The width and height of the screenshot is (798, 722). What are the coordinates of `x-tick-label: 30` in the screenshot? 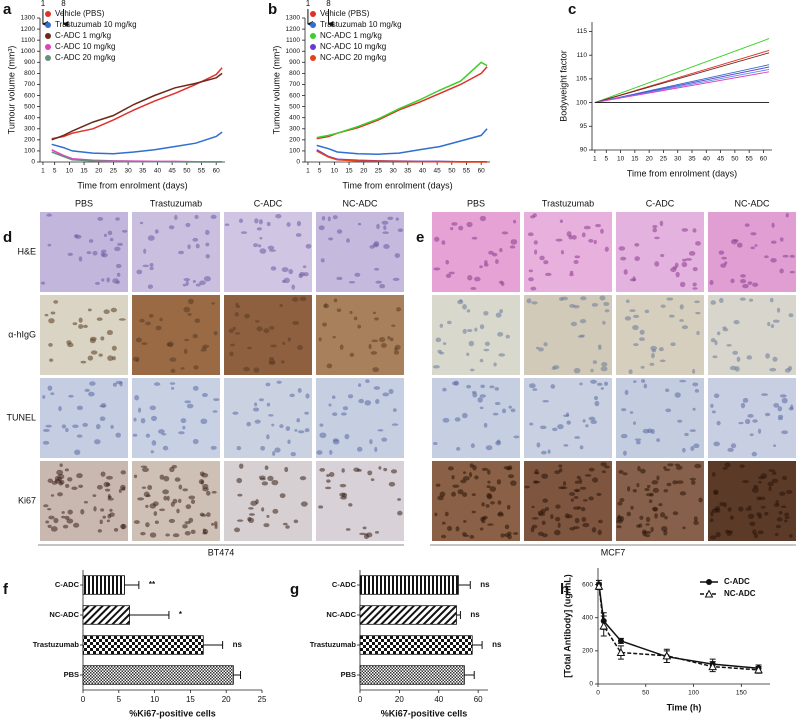 It's located at (128, 171).